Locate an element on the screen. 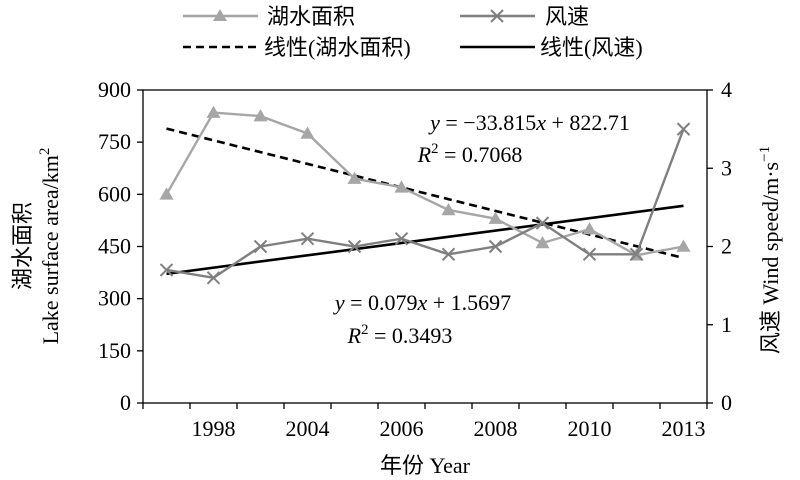 Image resolution: width=800 pixels, height=480 pixels. y-left-tick-label: 300 is located at coordinates (114, 298).